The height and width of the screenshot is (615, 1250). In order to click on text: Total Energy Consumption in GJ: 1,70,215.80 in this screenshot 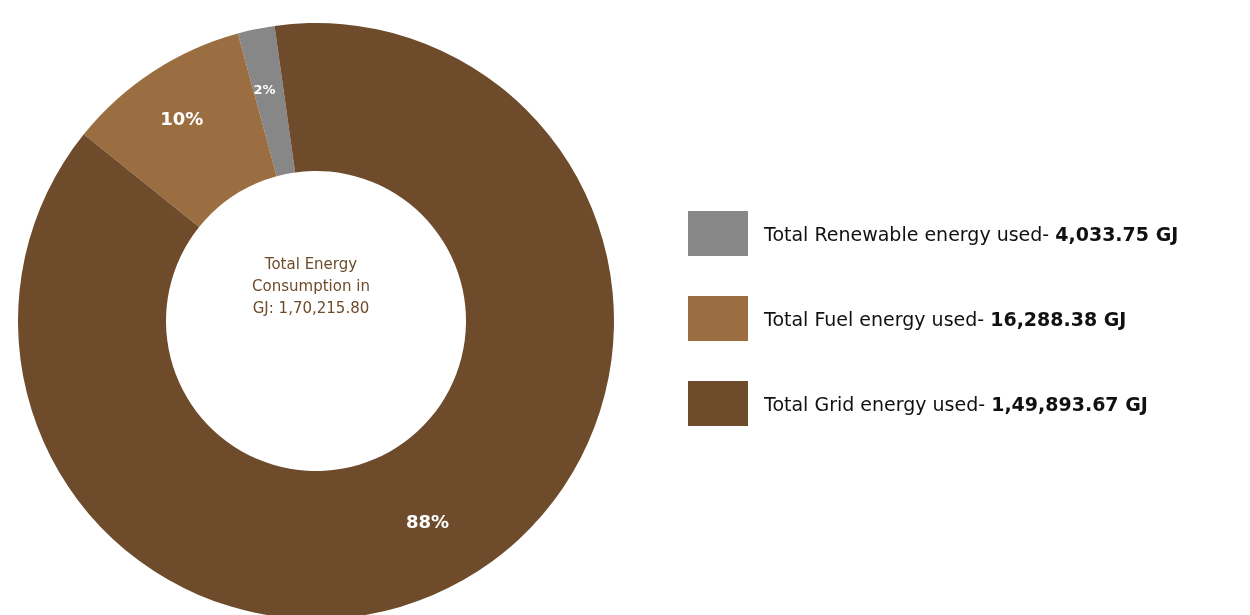, I will do `click(311, 286)`.